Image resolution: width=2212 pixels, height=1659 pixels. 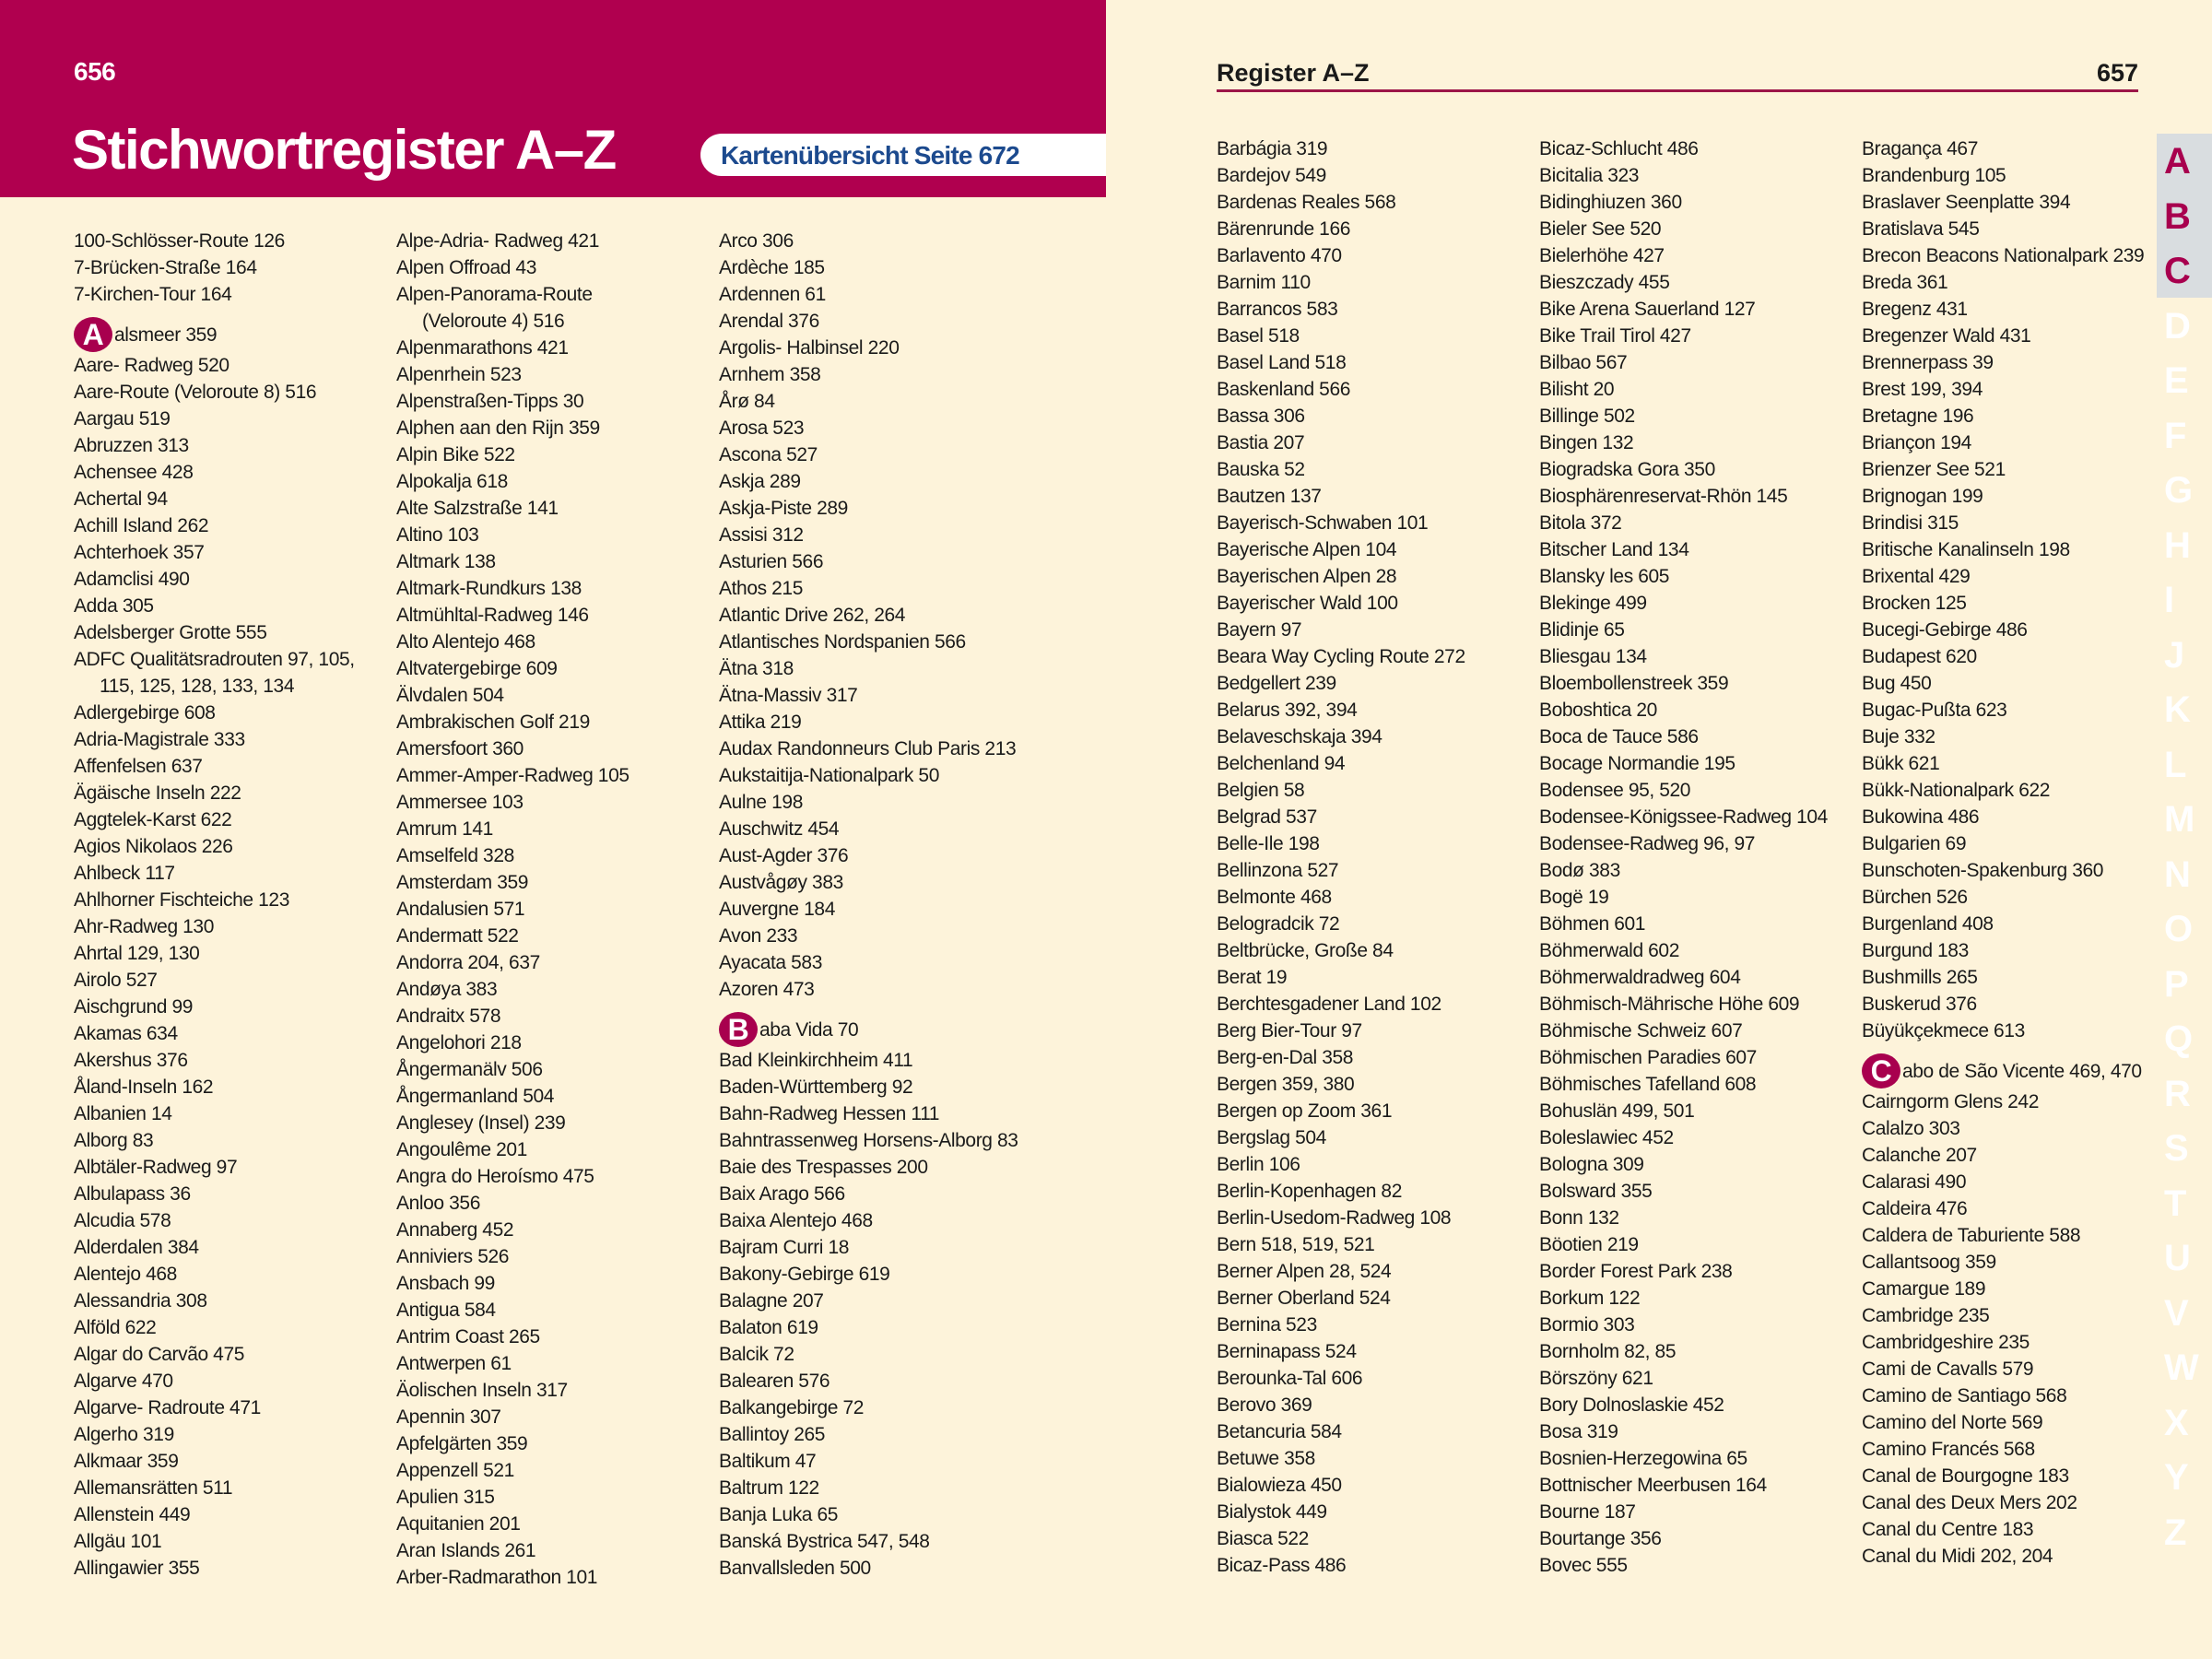 I want to click on index-entry: Böotien 219, so click(x=1589, y=1244).